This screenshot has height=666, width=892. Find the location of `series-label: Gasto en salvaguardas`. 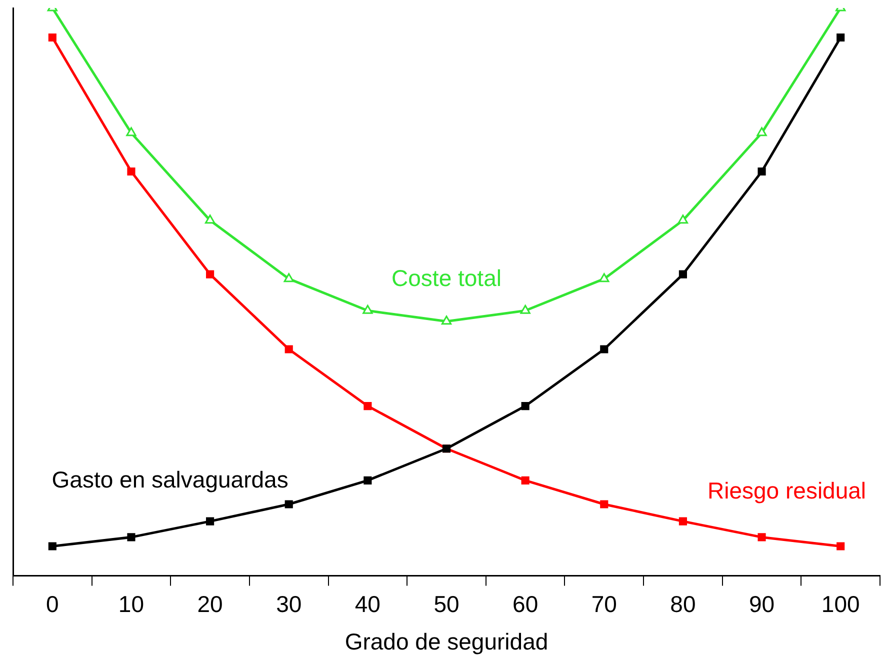

series-label: Gasto en salvaguardas is located at coordinates (170, 479).